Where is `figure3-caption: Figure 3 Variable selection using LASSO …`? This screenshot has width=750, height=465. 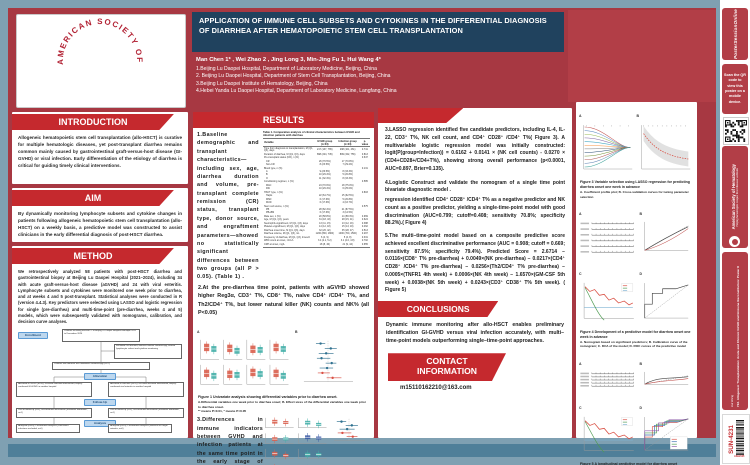 figure3-caption: Figure 3 Variable selection using LASSO … is located at coordinates (635, 189).